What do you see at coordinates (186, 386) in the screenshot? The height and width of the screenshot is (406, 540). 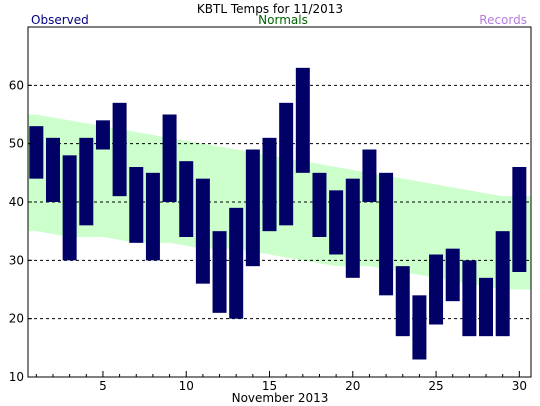 I see `x-tick-label-10: 10` at bounding box center [186, 386].